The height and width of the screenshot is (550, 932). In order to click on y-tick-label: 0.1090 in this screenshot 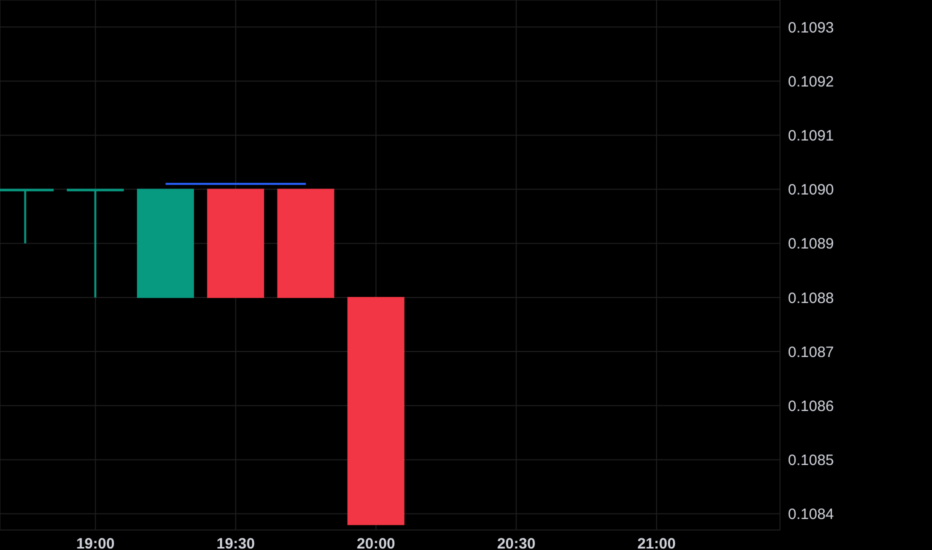, I will do `click(811, 190)`.